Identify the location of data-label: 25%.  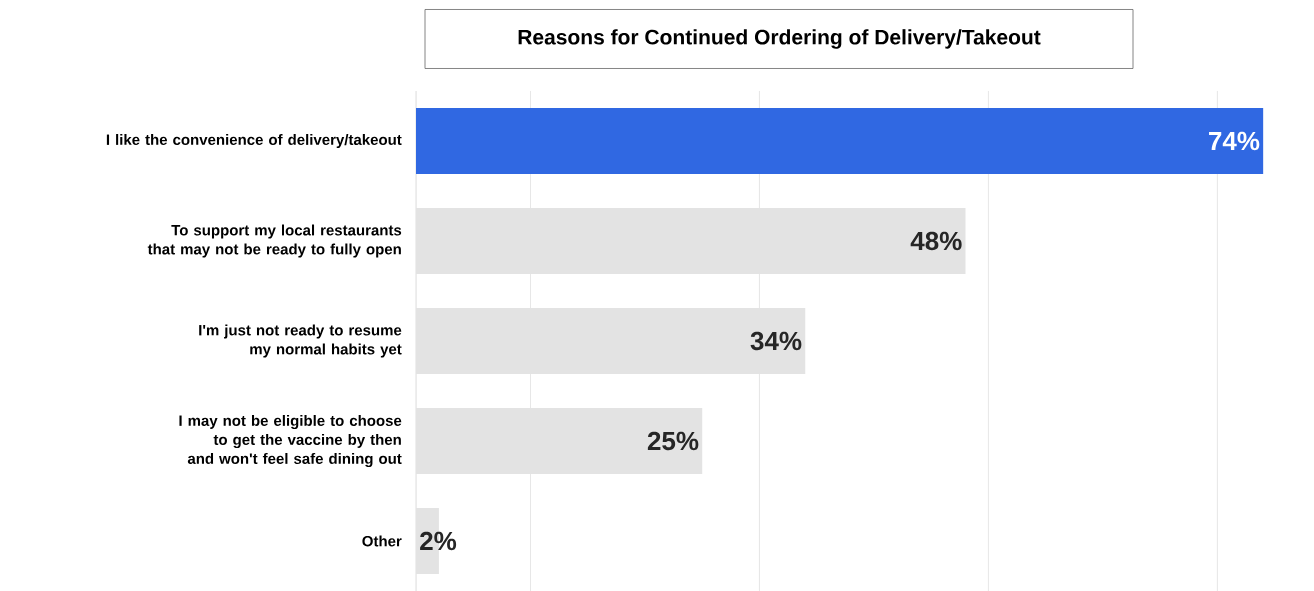
(673, 441).